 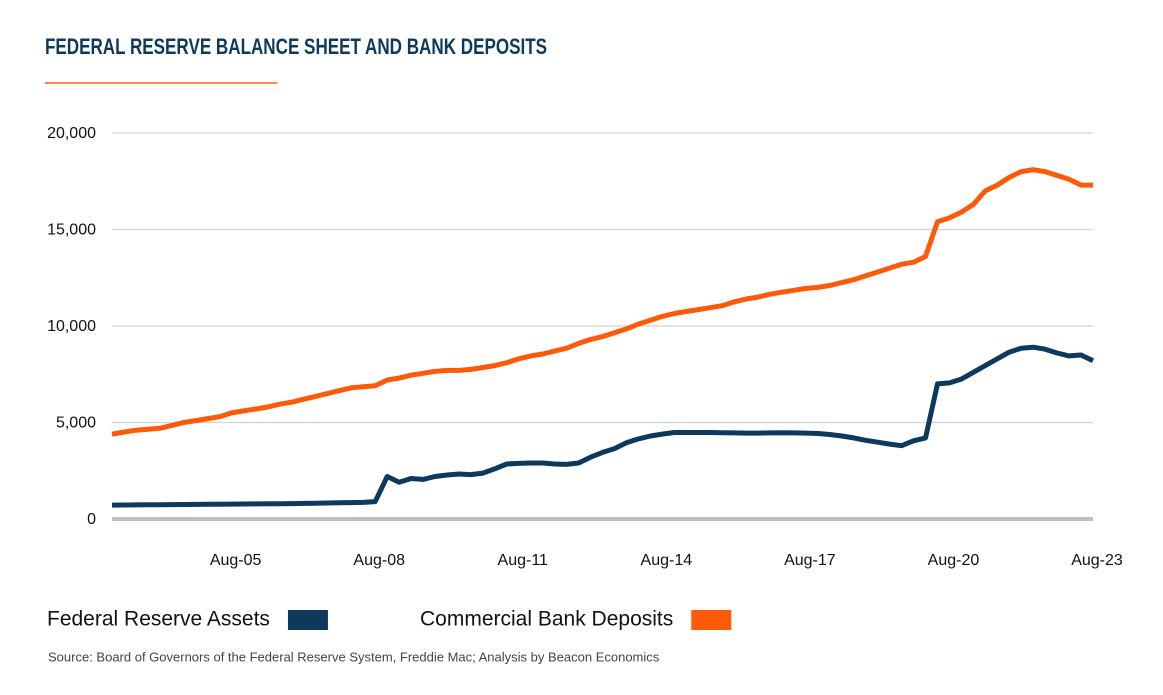 What do you see at coordinates (91, 519) in the screenshot?
I see `y-tick-label: 0` at bounding box center [91, 519].